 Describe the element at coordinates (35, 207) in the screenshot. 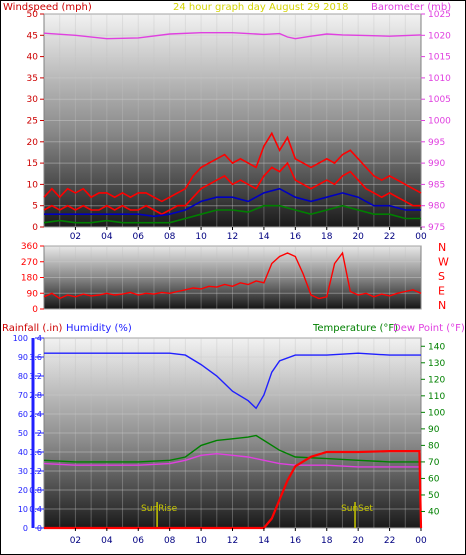

I see `y-tick-label: 5` at that location.